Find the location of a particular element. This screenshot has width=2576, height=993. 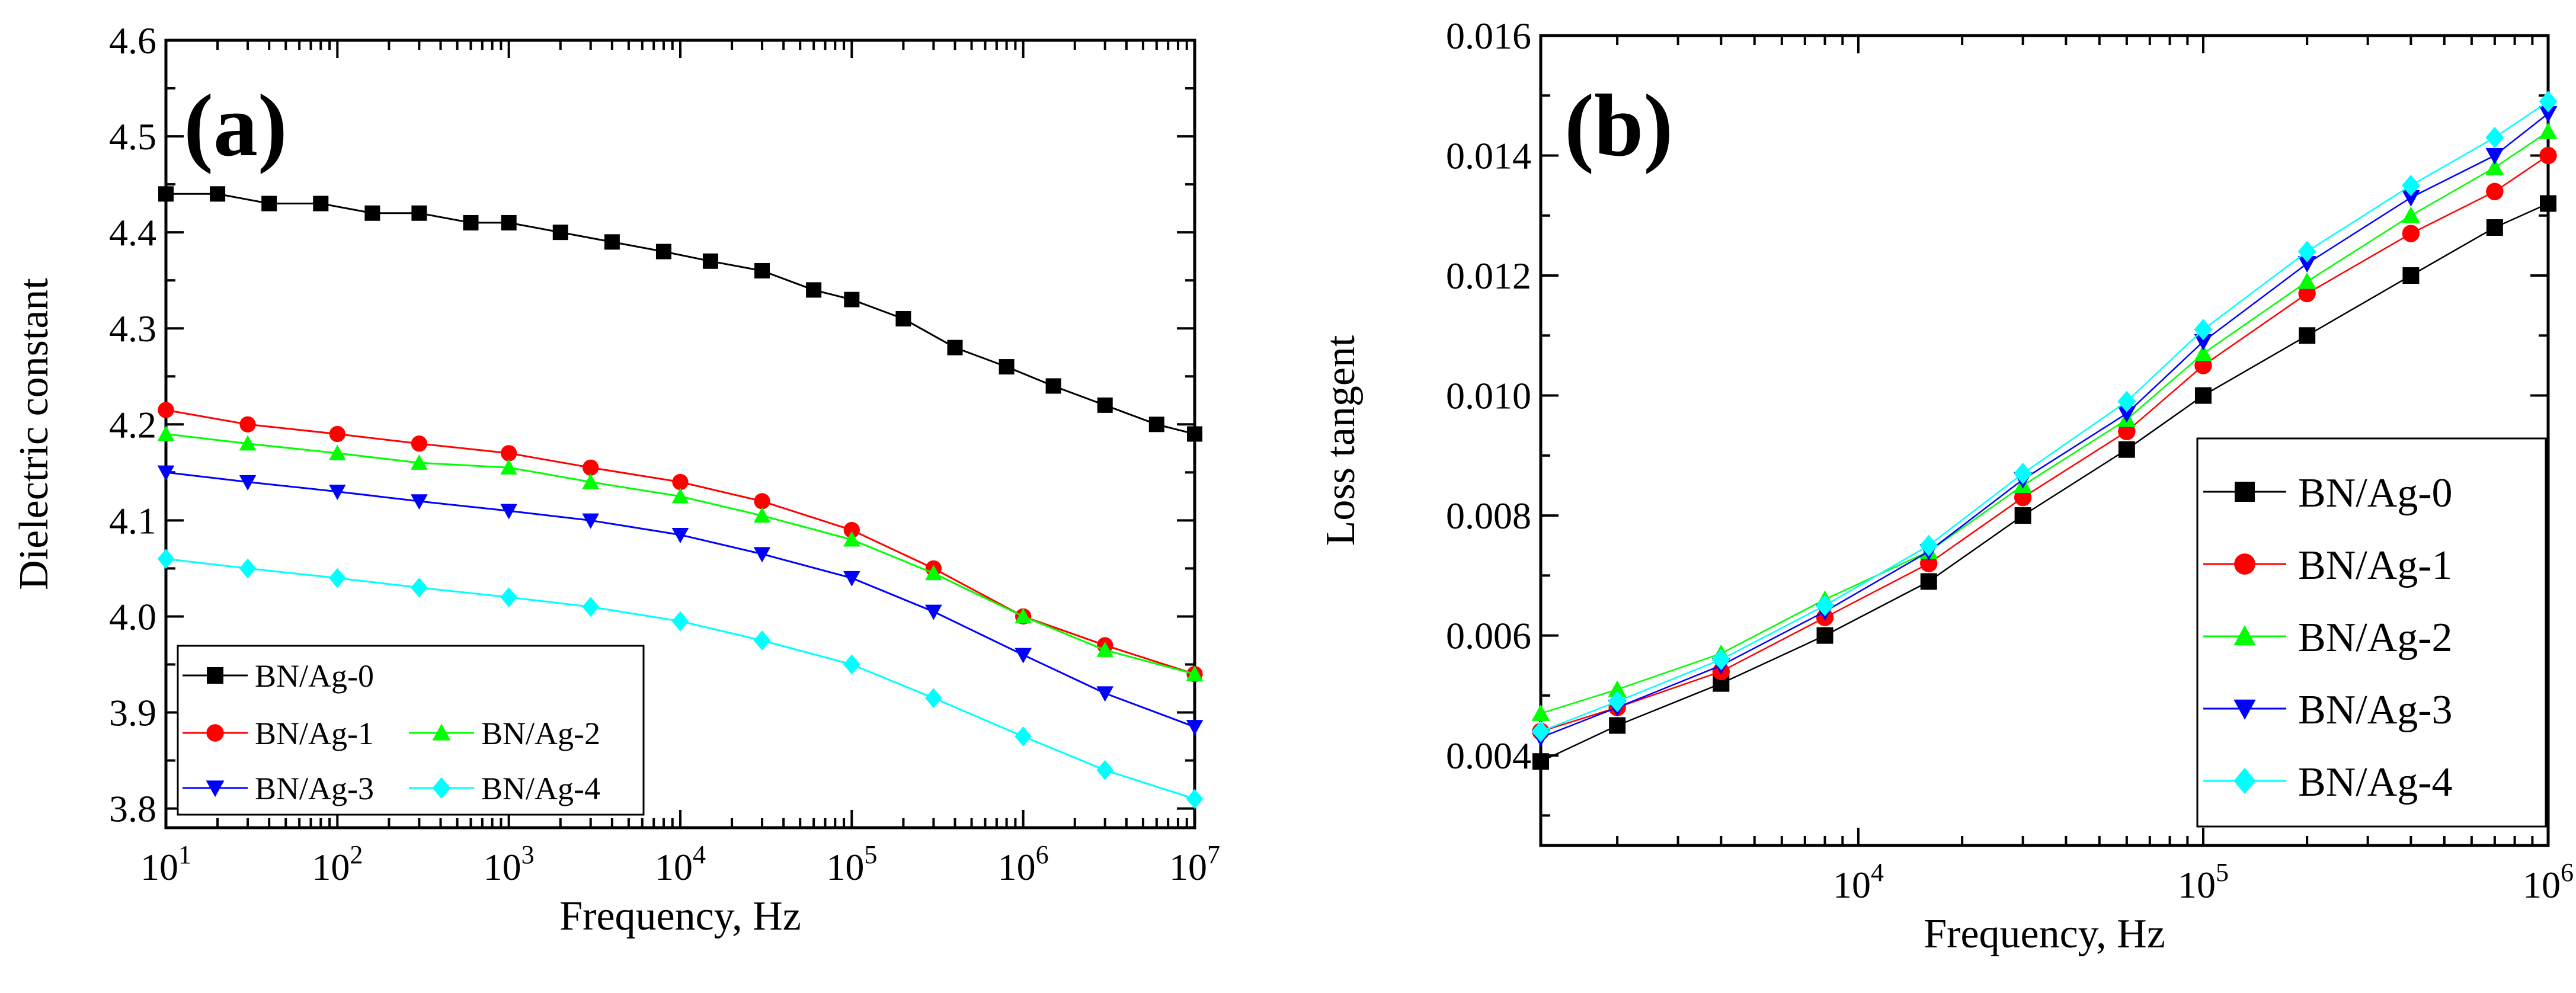

x-tick-label: 10⁶ is located at coordinates (1023, 864).